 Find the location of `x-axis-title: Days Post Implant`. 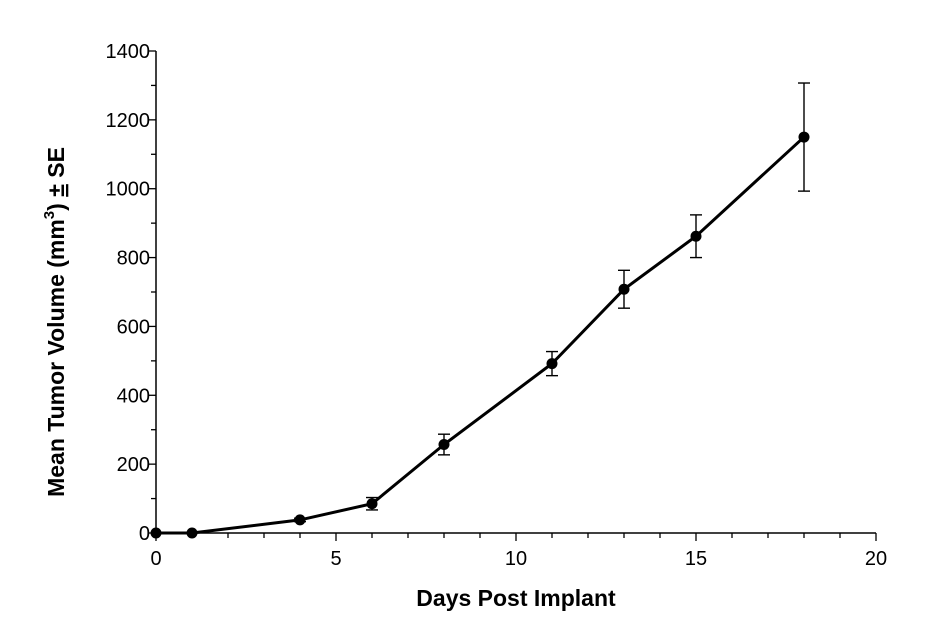

x-axis-title: Days Post Implant is located at coordinates (516, 598).